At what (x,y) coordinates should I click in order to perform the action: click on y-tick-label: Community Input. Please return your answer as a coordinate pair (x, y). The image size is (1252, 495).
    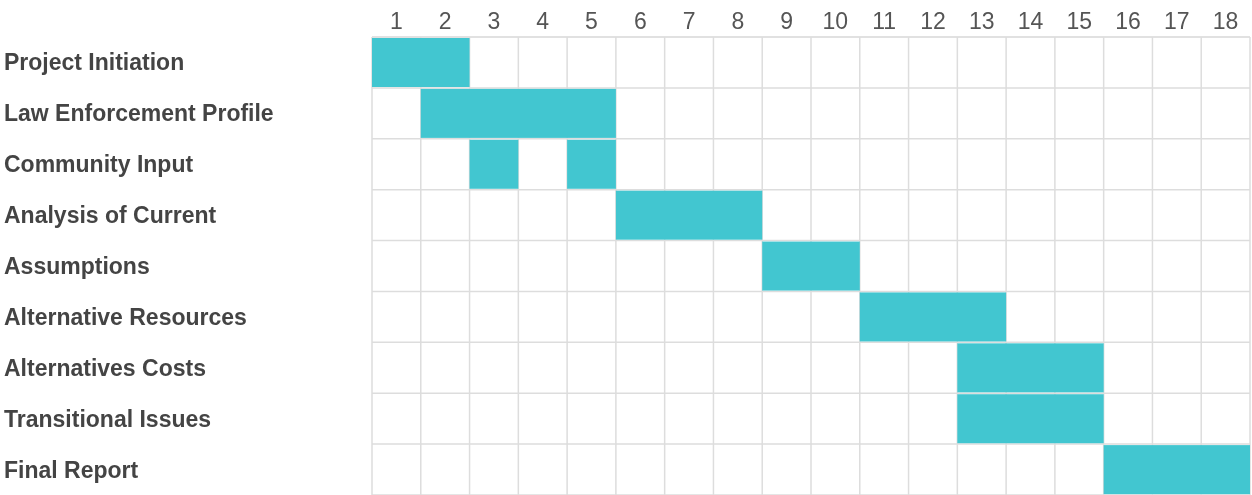
    Looking at the image, I should click on (99, 164).